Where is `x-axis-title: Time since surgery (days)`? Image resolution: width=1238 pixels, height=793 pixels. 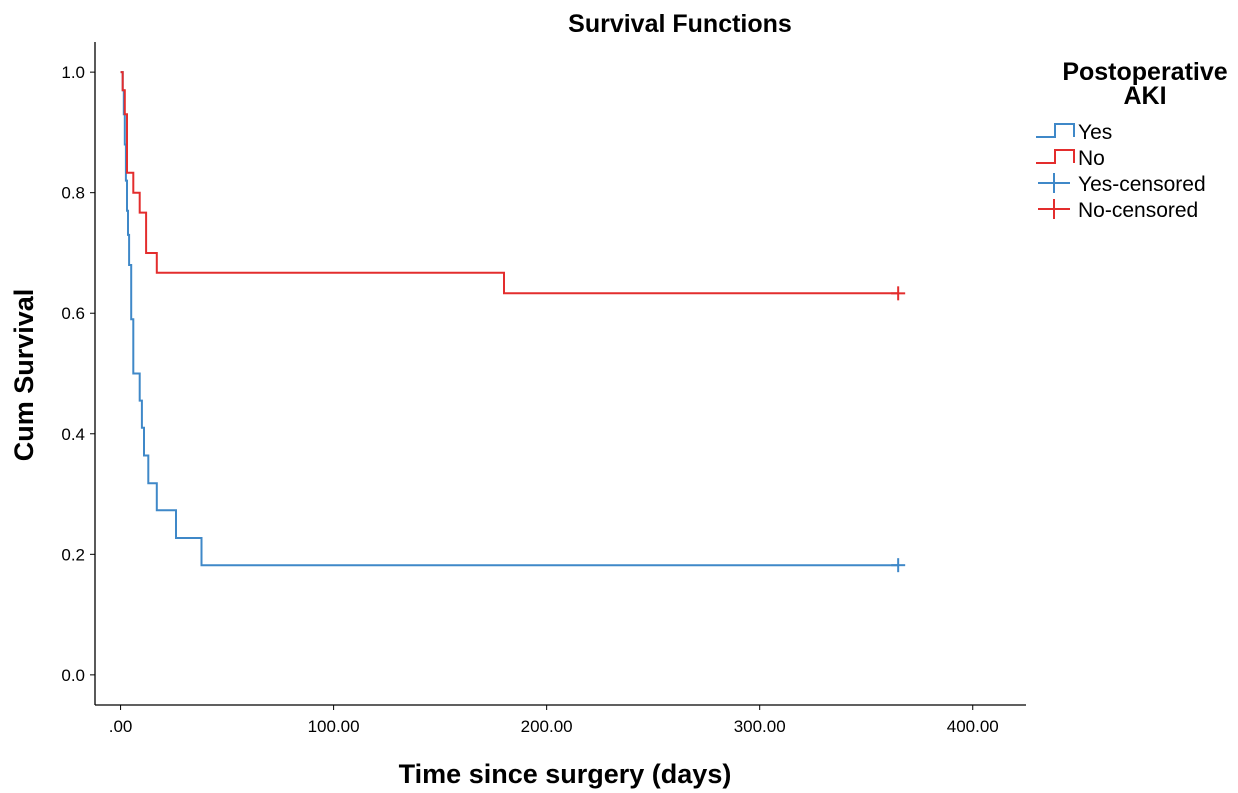
x-axis-title: Time since surgery (days) is located at coordinates (565, 774).